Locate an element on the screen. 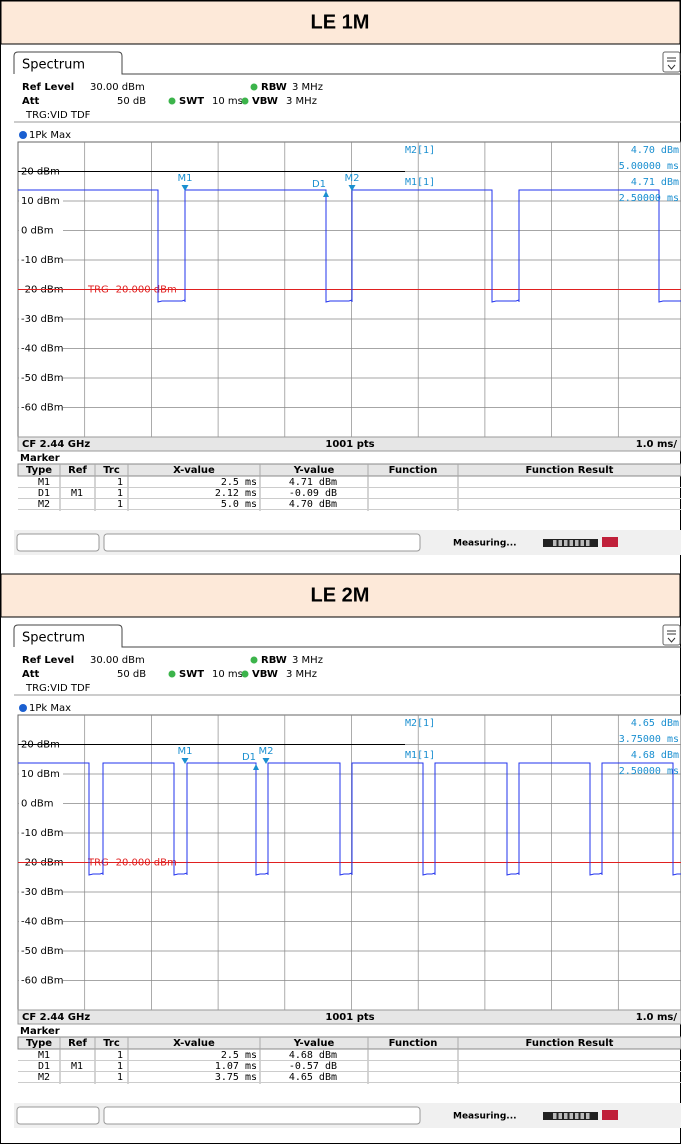 The height and width of the screenshot is (1144, 681). table-title: Marker is located at coordinates (40, 458).